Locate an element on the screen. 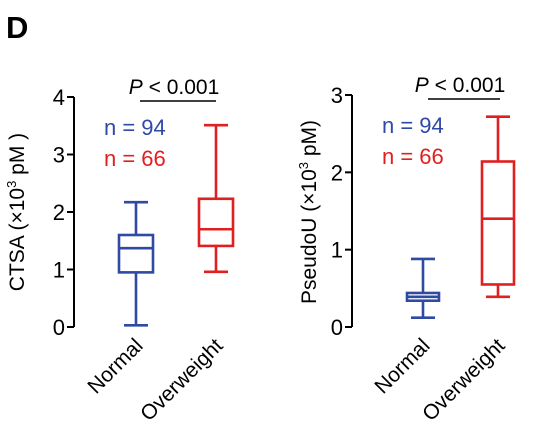 Image resolution: width=540 pixels, height=448 pixels. y-axis-label: CTSA (×103 pM ) is located at coordinates (16, 212).